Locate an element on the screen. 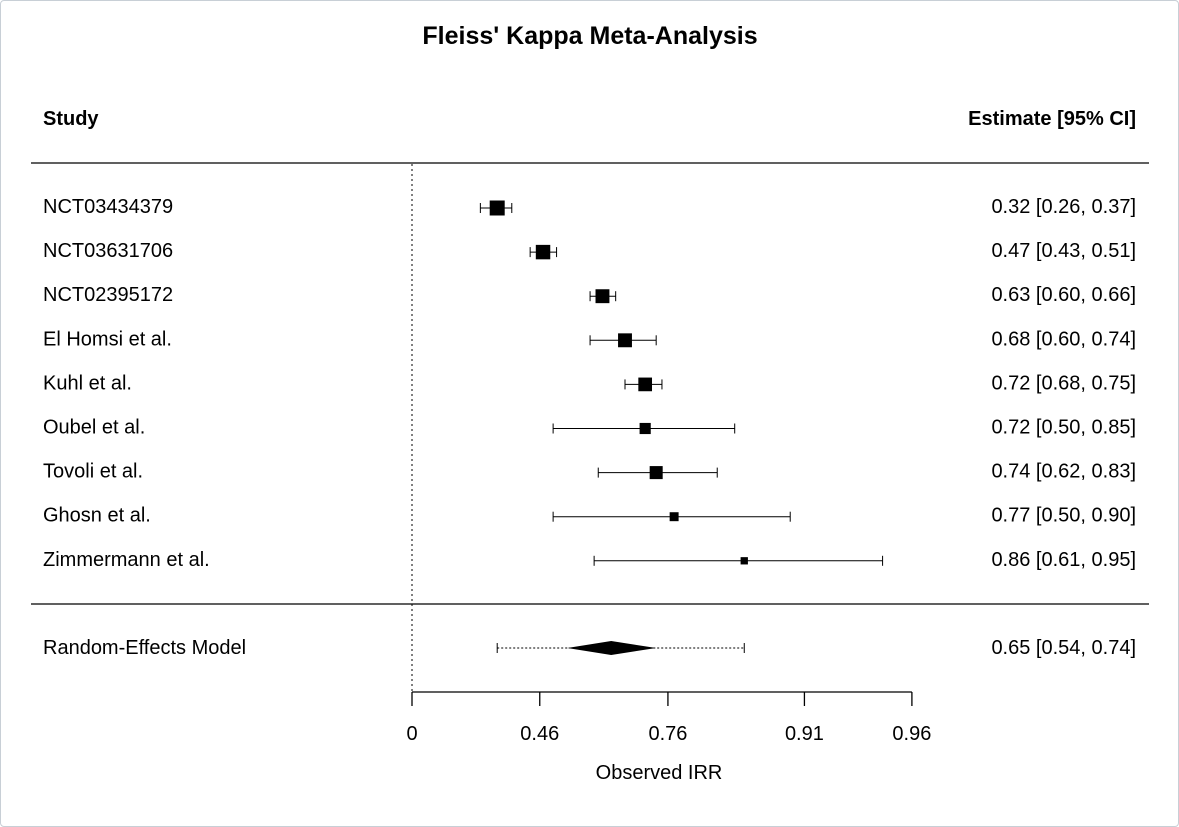 This screenshot has width=1179, height=827. x-tick-label: 0.46 is located at coordinates (539, 734).